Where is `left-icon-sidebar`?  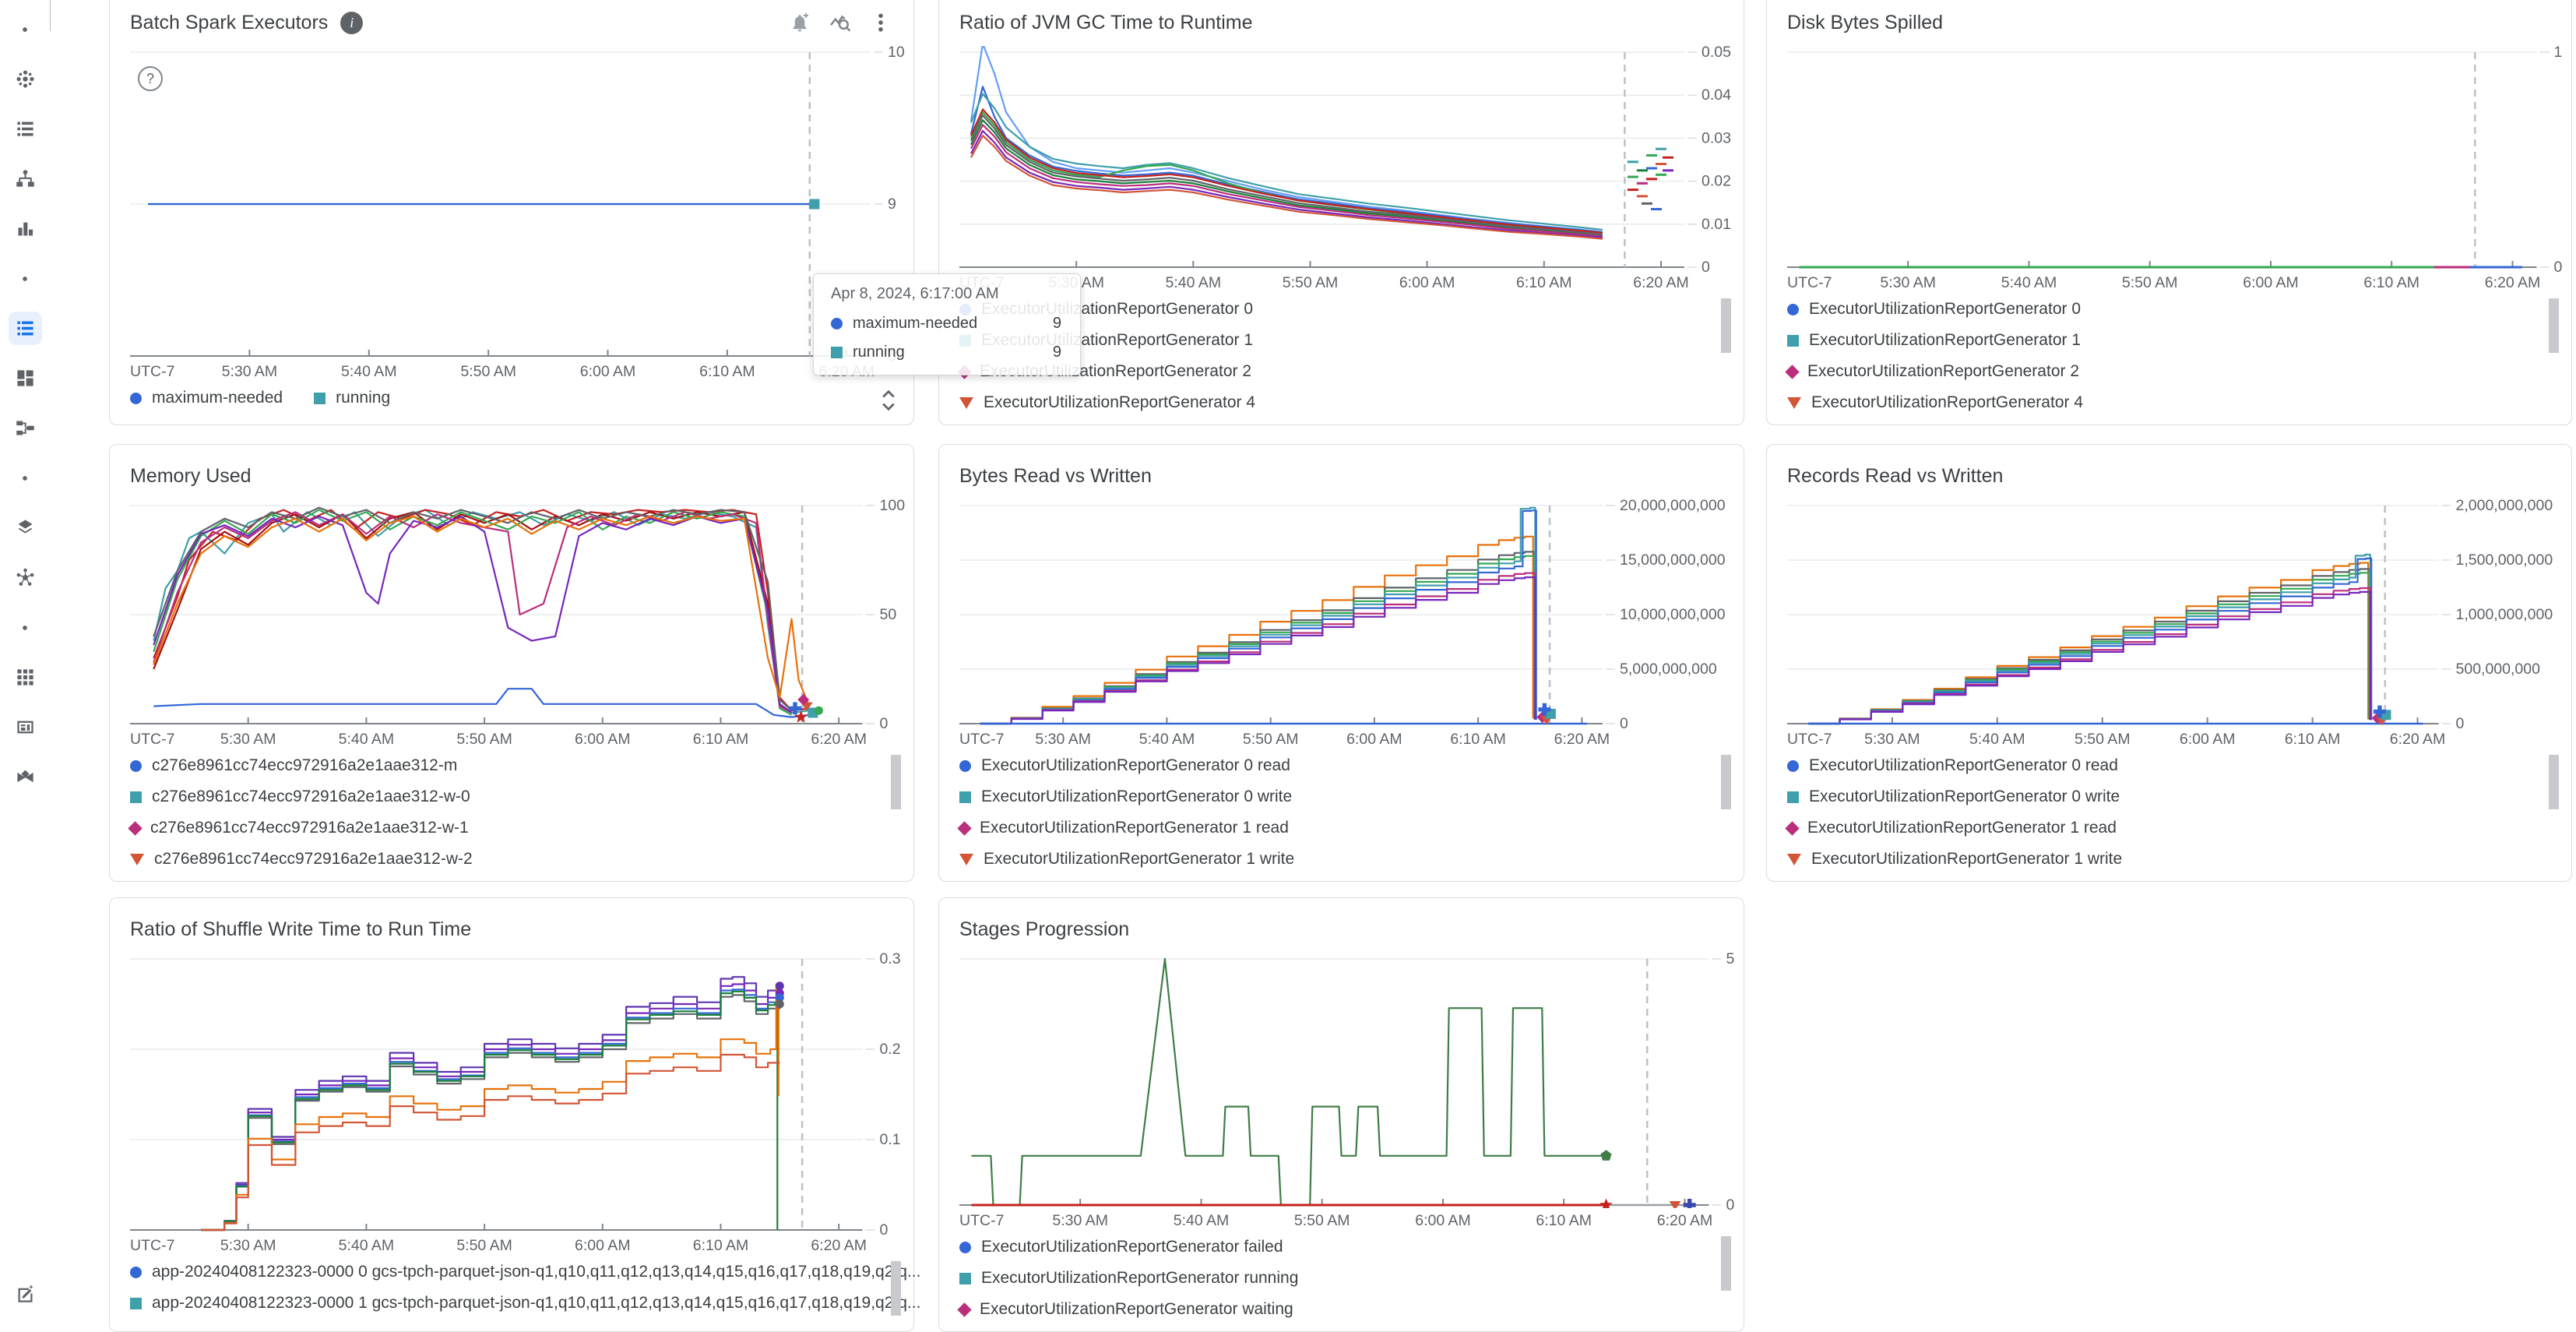
left-icon-sidebar is located at coordinates (25, 660).